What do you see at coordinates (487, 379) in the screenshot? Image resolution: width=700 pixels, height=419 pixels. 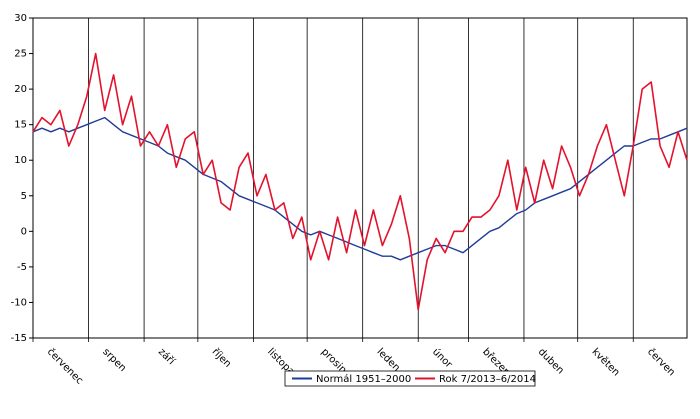 I see `legend-label: Rok 7/2013–6/2014` at bounding box center [487, 379].